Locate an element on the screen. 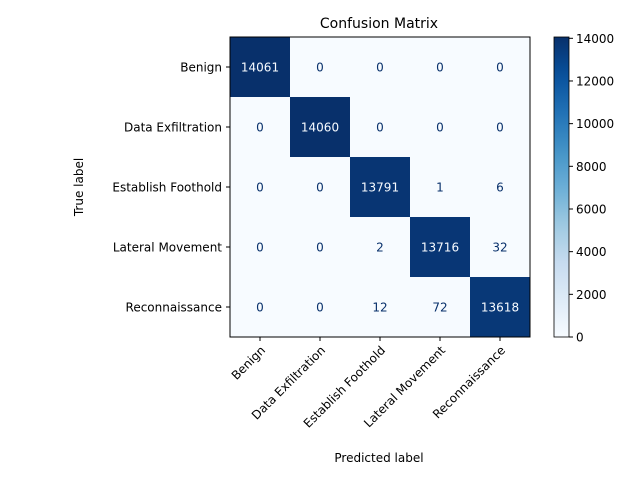 The height and width of the screenshot is (485, 640). cell-value-label: 2 is located at coordinates (380, 248).